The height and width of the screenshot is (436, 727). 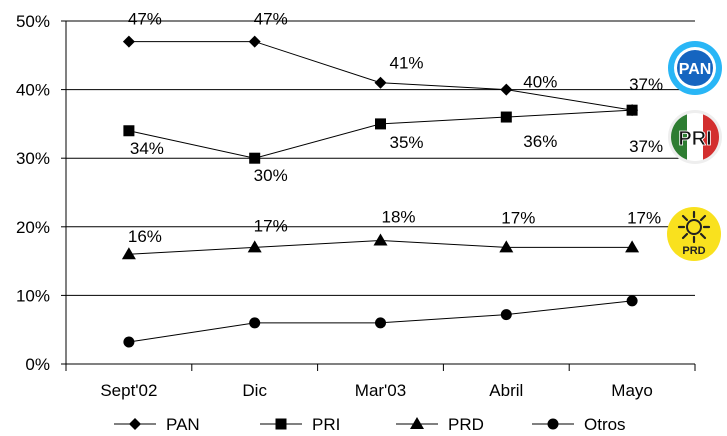 I want to click on pan-logo: PAN, so click(x=695, y=68).